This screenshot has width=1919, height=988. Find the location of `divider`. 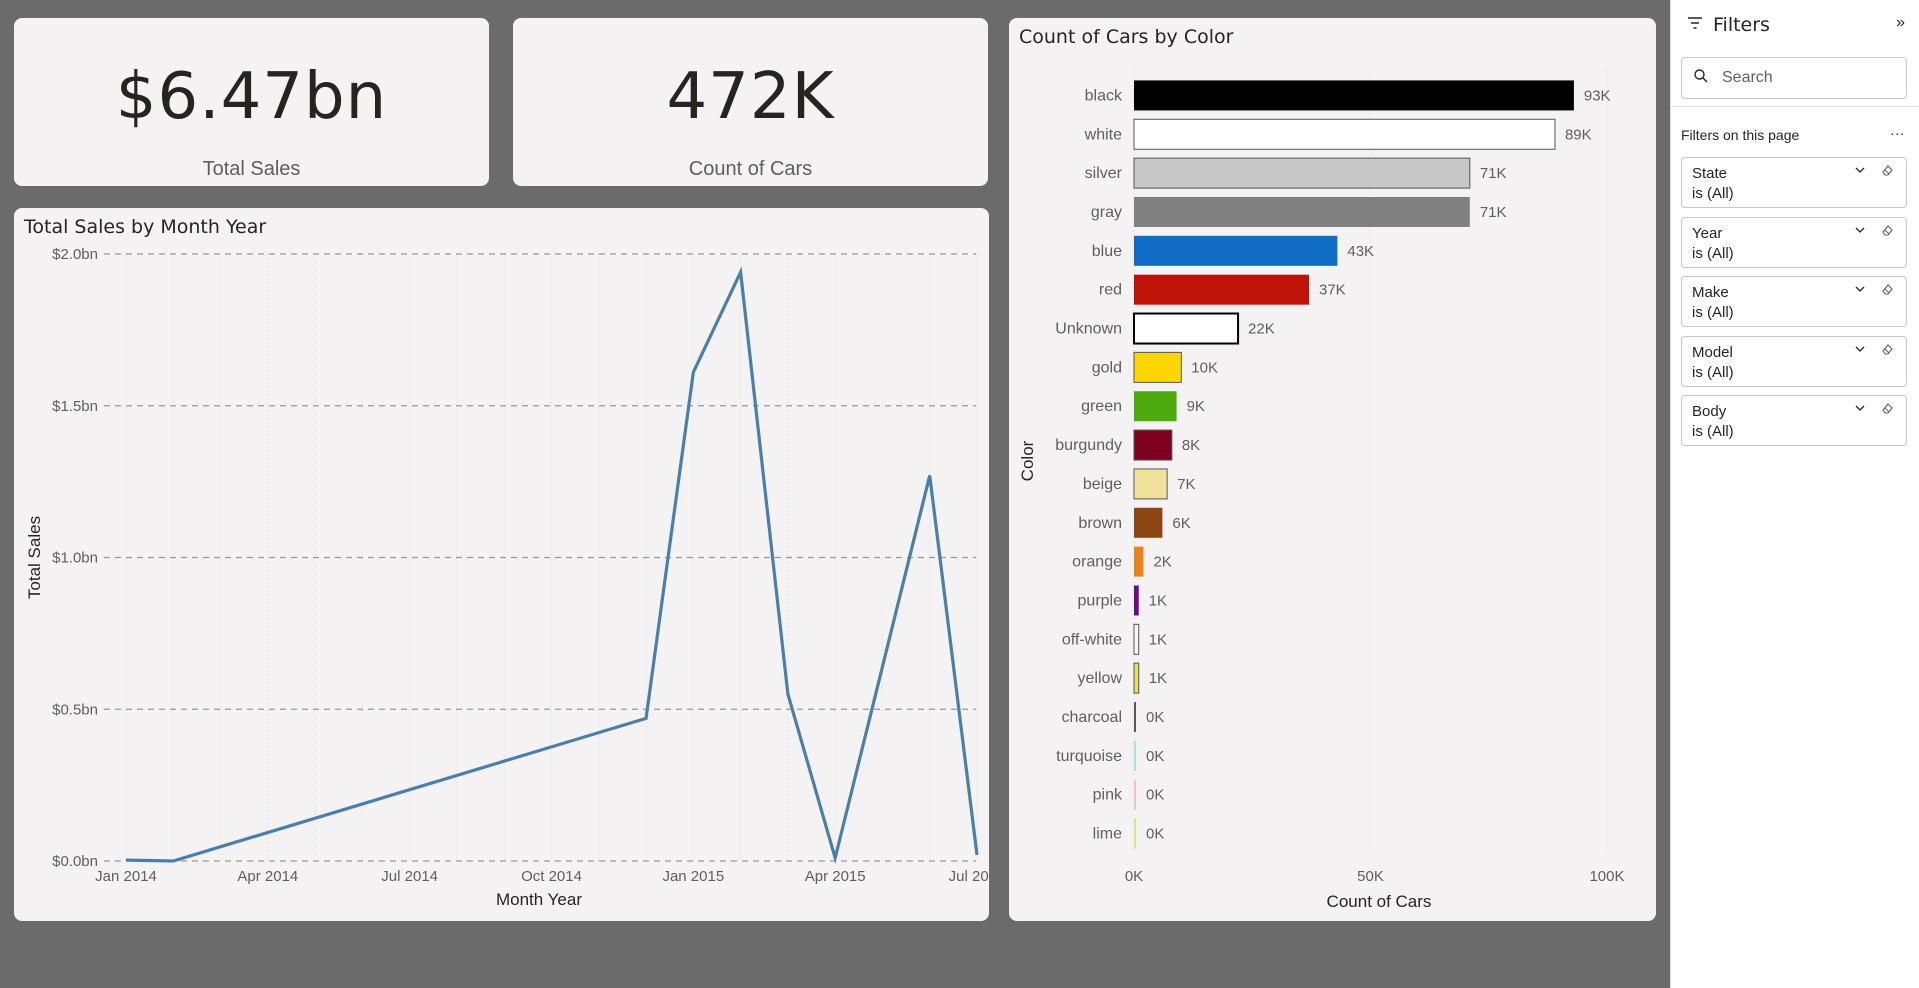

divider is located at coordinates (1795, 106).